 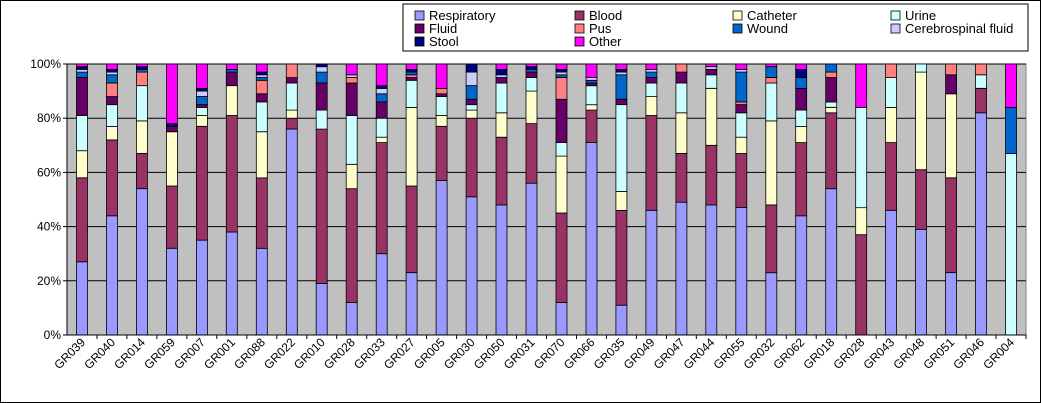 What do you see at coordinates (998, 353) in the screenshot?
I see `x-tick-label: GR004` at bounding box center [998, 353].